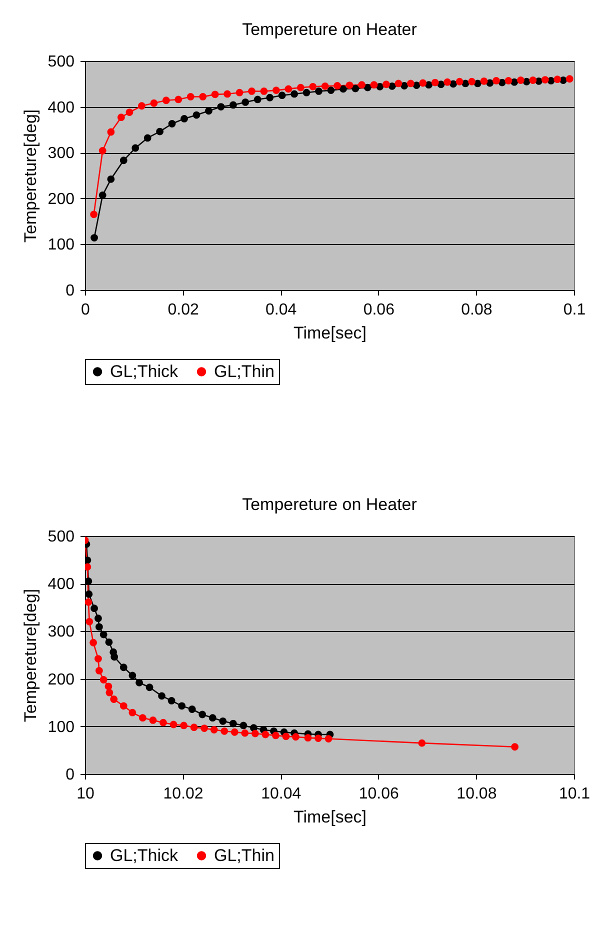 This screenshot has height=928, width=605. Describe the element at coordinates (144, 855) in the screenshot. I see `legend-label: GL;Thick` at that location.